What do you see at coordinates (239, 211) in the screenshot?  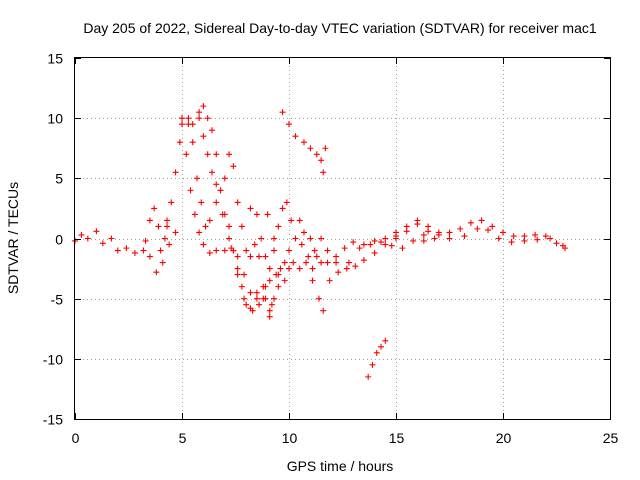 I see `series-peak-descent-c` at bounding box center [239, 211].